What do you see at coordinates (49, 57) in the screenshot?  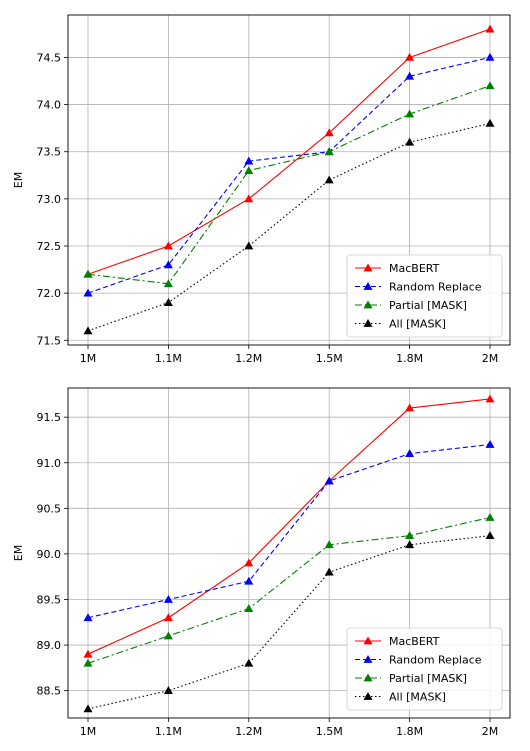 I see `y-tick-label: 74.5` at bounding box center [49, 57].